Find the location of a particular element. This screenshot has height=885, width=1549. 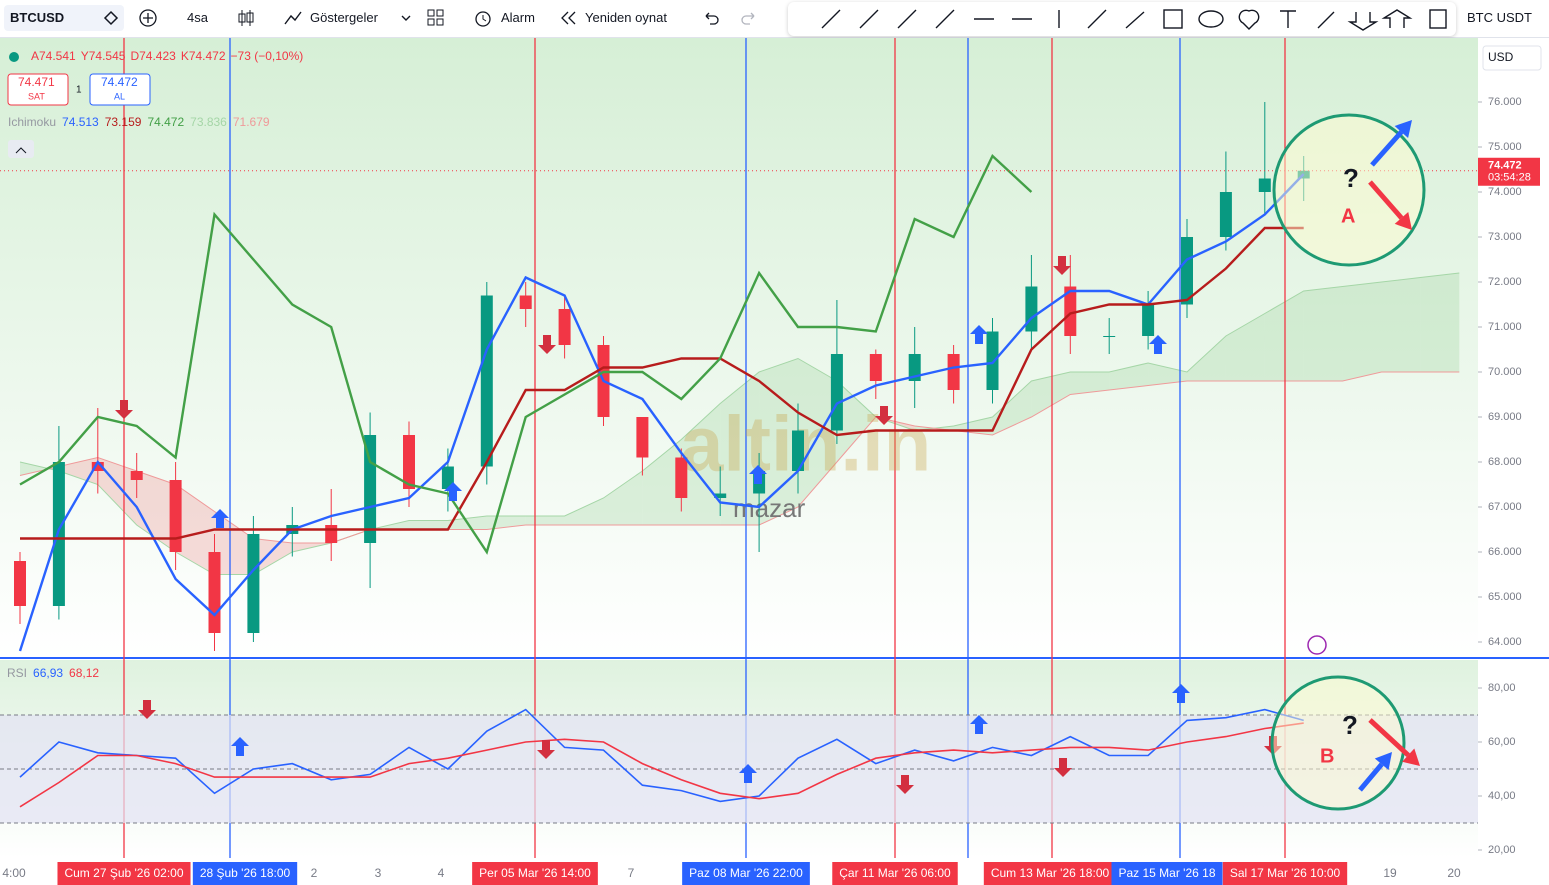

y-tick-label: 70.000 is located at coordinates (1505, 372).